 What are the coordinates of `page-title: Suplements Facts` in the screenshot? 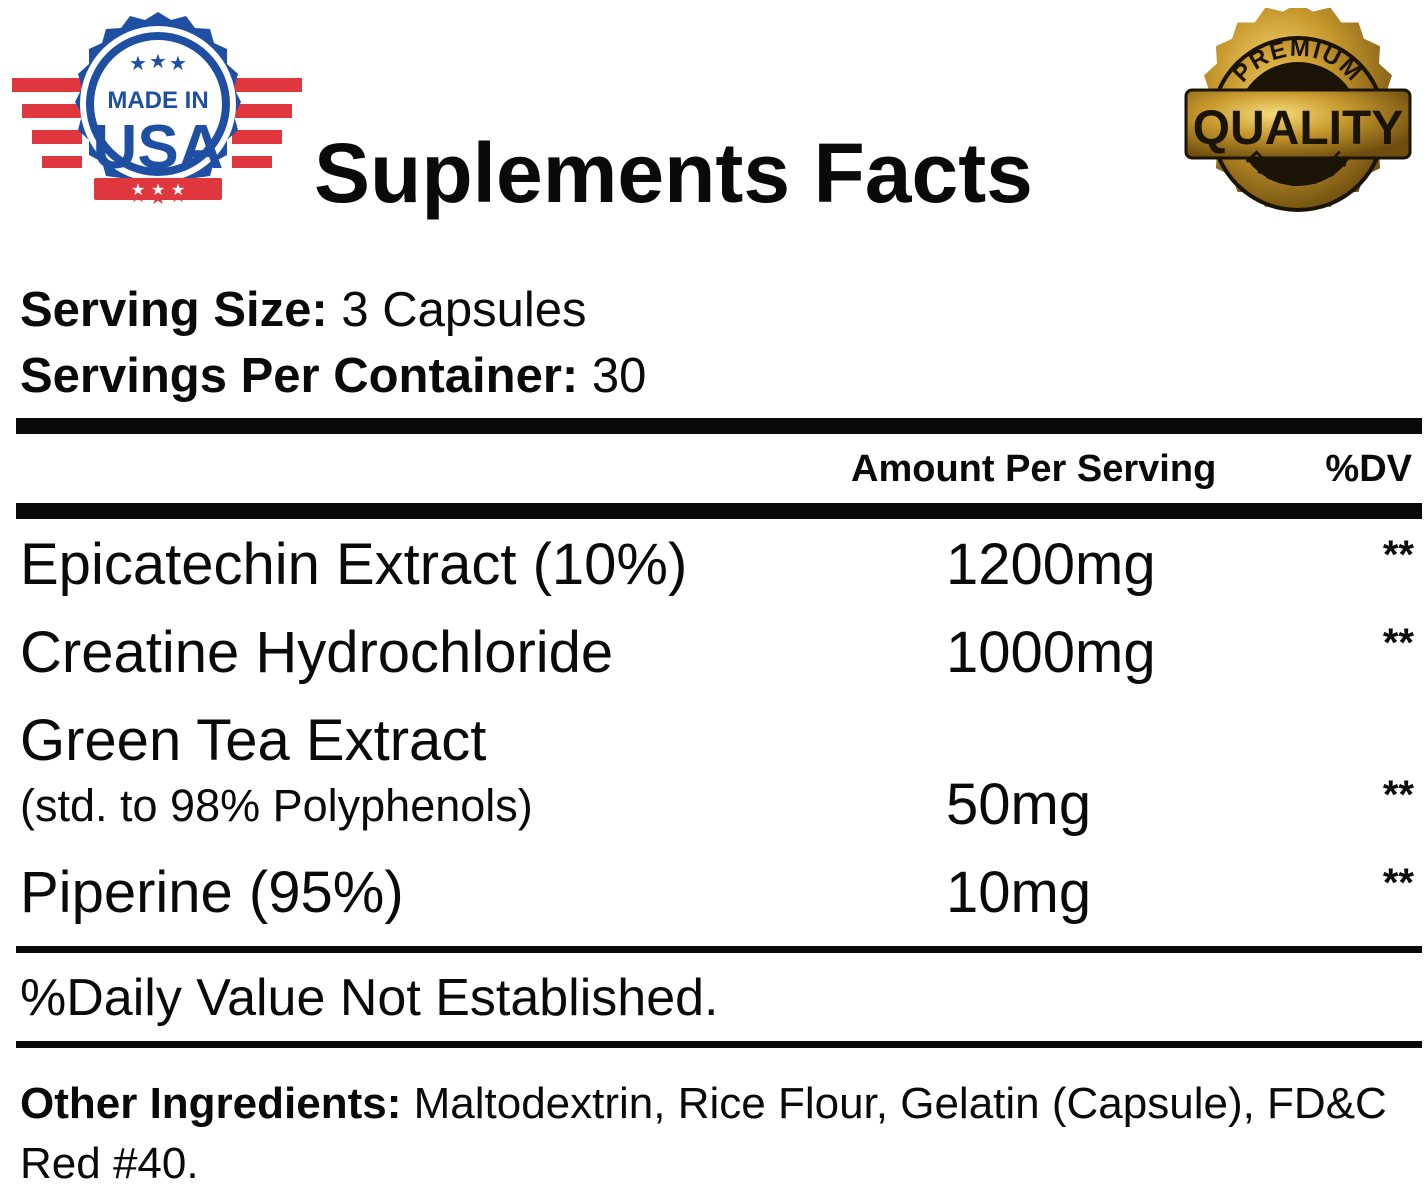 It's located at (673, 173).